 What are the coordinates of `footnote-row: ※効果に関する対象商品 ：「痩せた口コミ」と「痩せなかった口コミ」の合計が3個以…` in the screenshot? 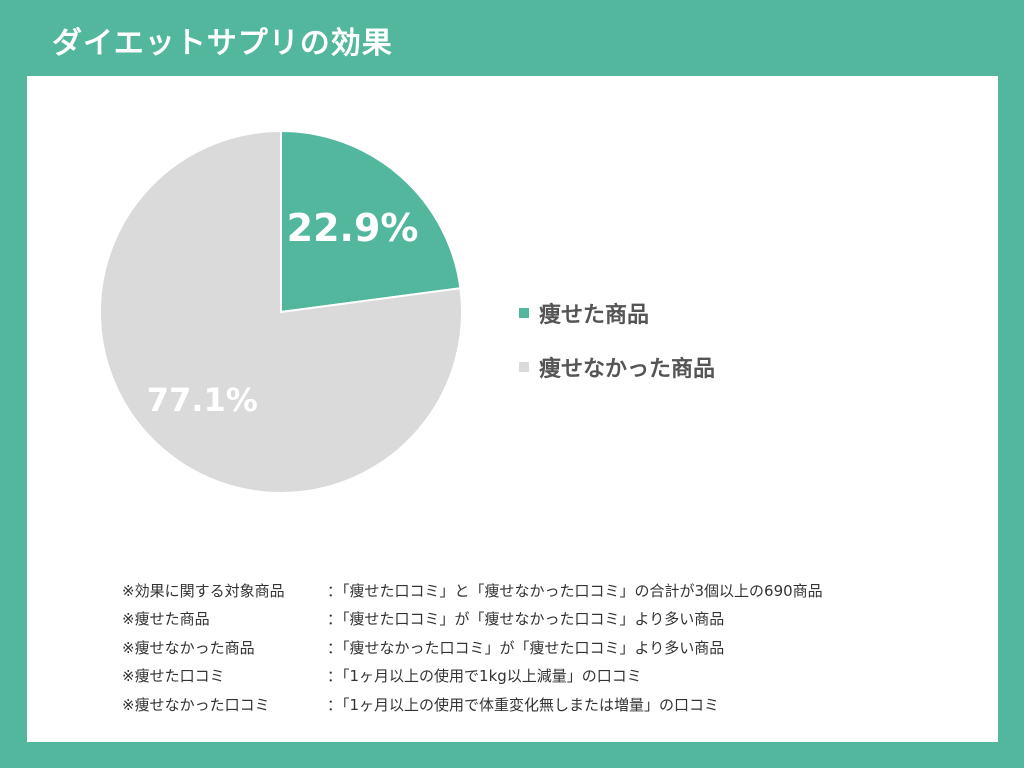 It's located at (472, 590).